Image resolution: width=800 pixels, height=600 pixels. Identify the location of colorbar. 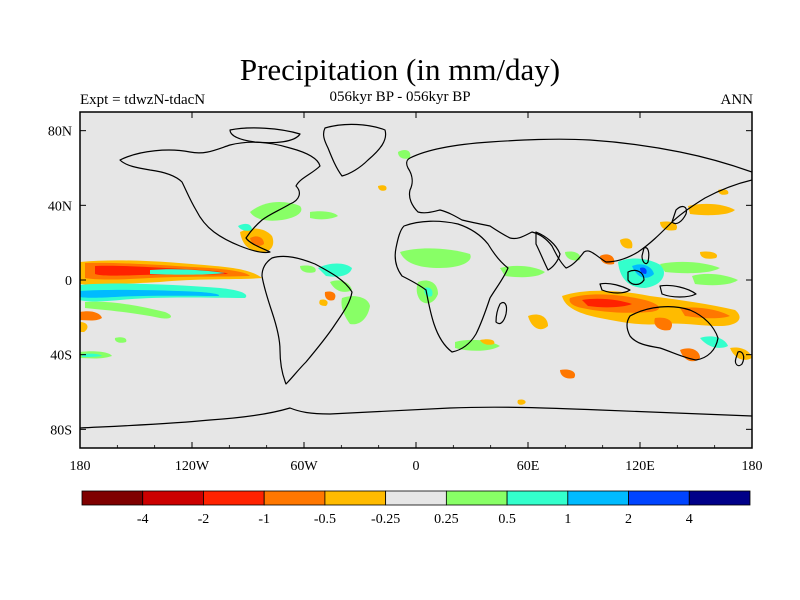
(416, 498).